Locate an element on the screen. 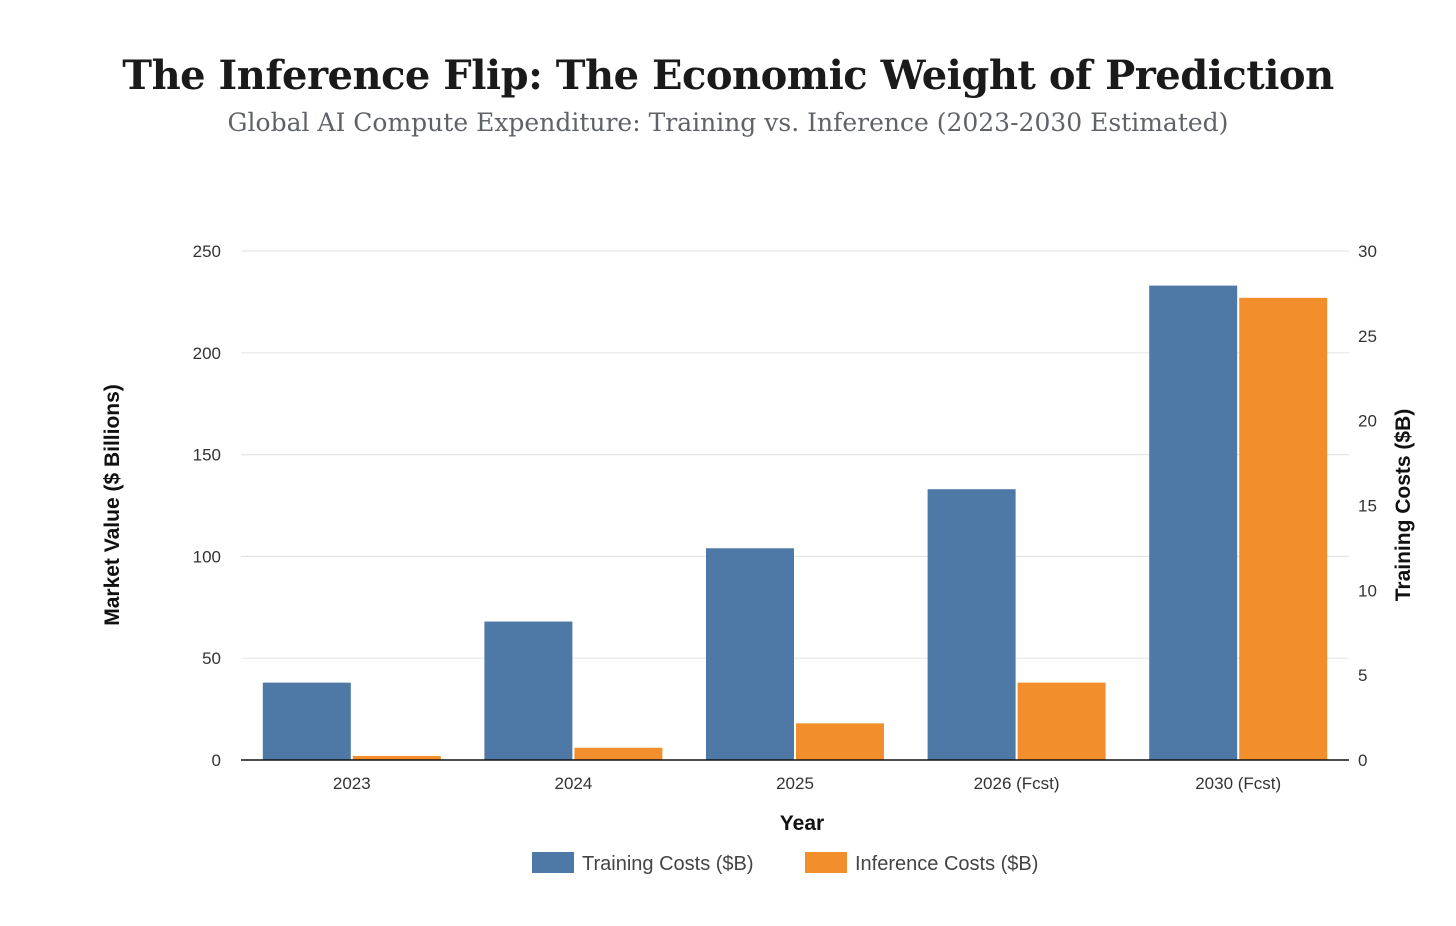 This screenshot has height=926, width=1456. y2-tick-label: 30 is located at coordinates (1367, 251).